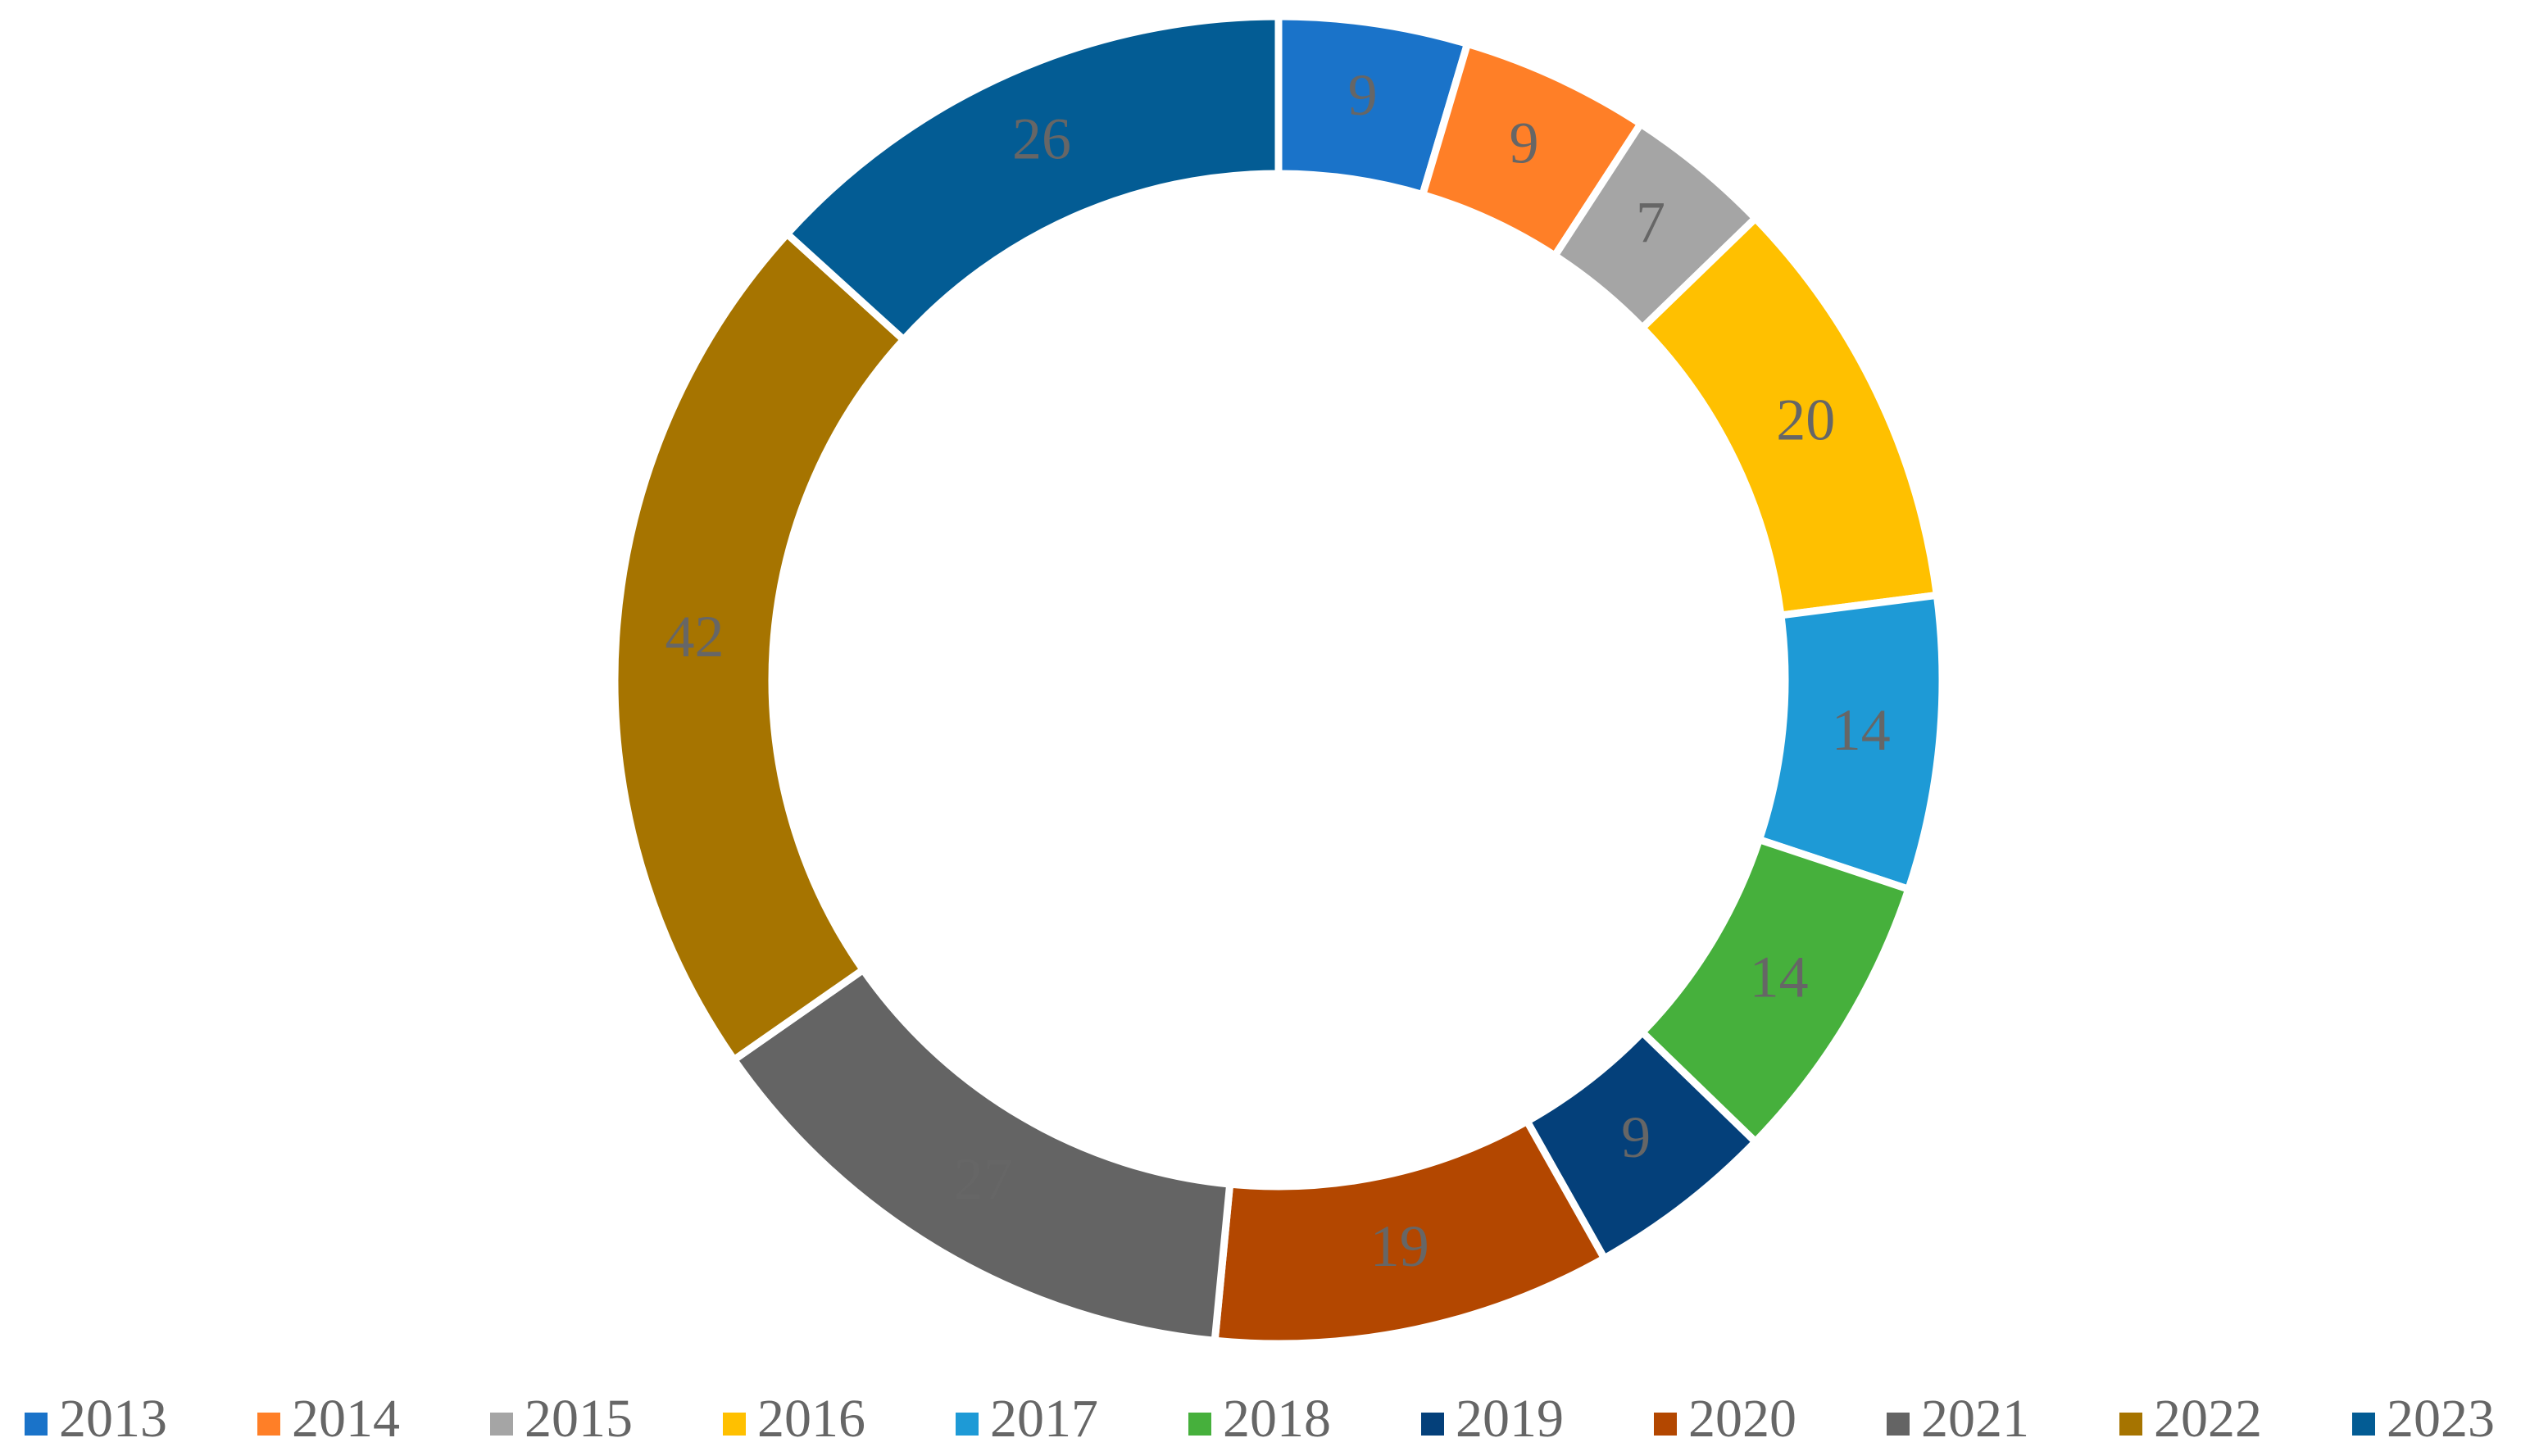 This screenshot has height=1456, width=2530. What do you see at coordinates (1806, 421) in the screenshot?
I see `data-label: 20` at bounding box center [1806, 421].